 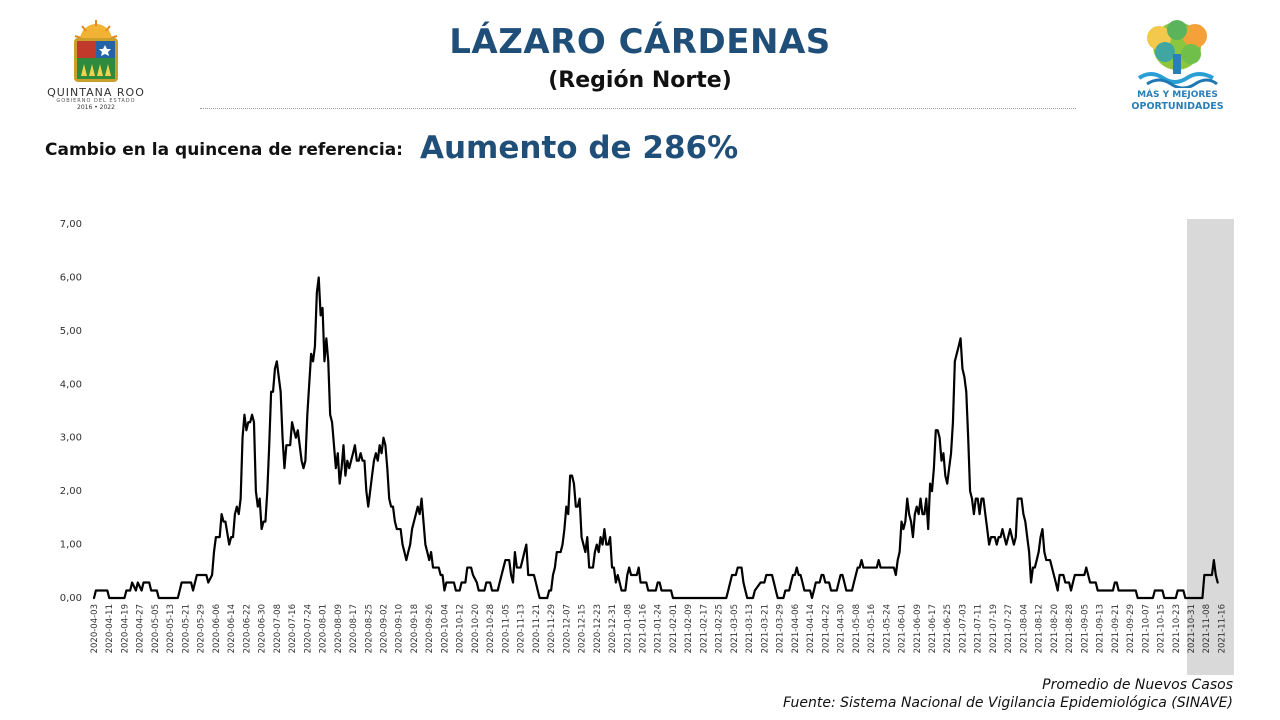 What do you see at coordinates (963, 628) in the screenshot?
I see `x-tick-label: 2021-07-03` at bounding box center [963, 628].